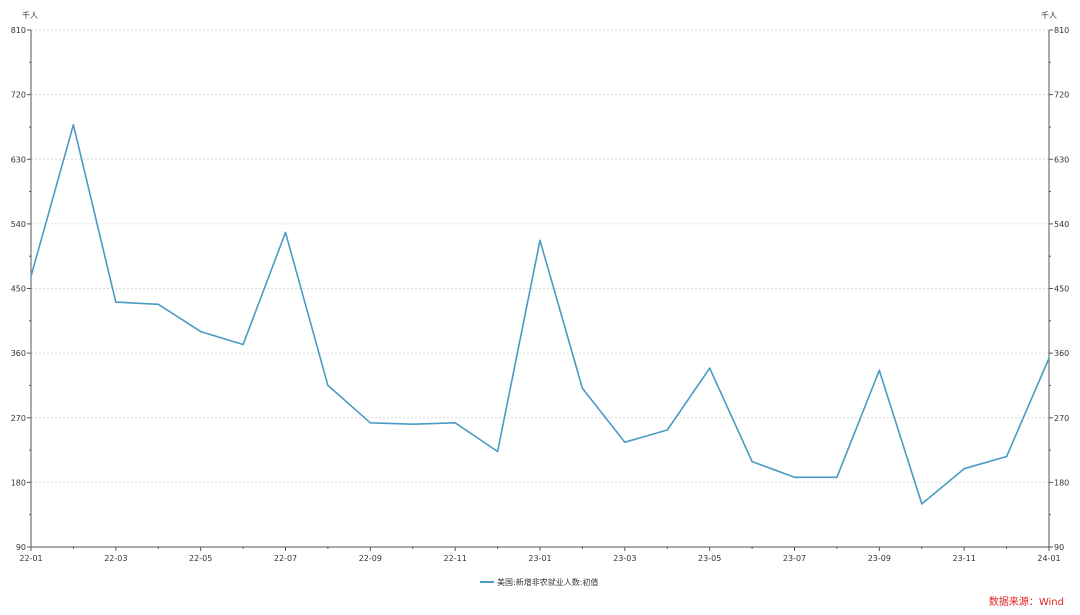  I want to click on legend: 美国:新增非农就业人数:初值, so click(539, 582).